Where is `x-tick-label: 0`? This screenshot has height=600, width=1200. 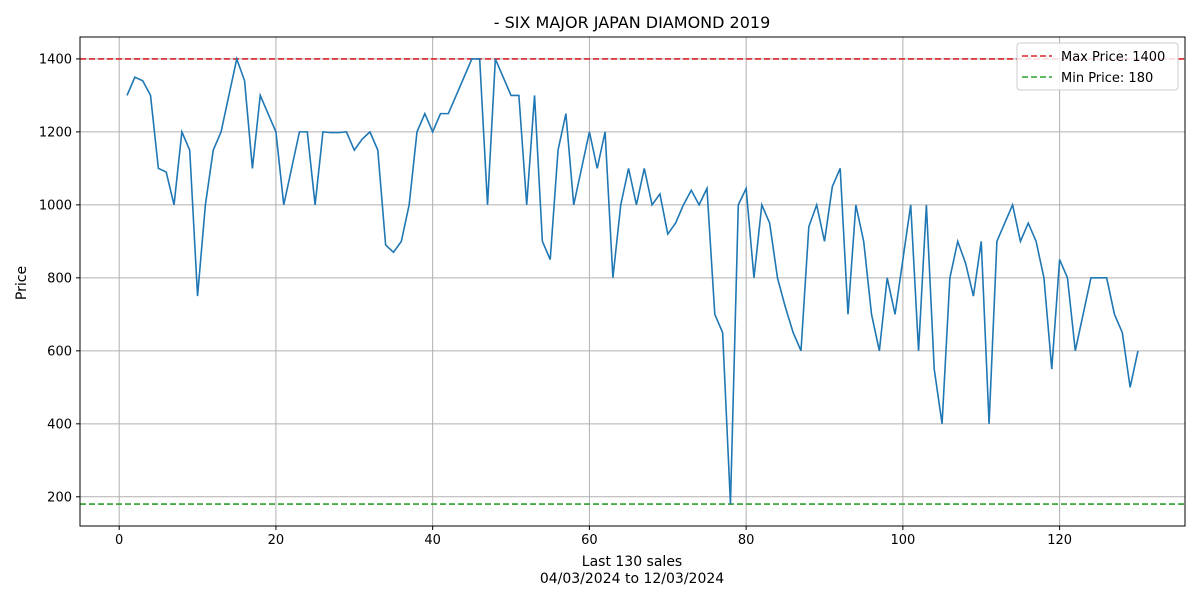
x-tick-label: 0 is located at coordinates (119, 540).